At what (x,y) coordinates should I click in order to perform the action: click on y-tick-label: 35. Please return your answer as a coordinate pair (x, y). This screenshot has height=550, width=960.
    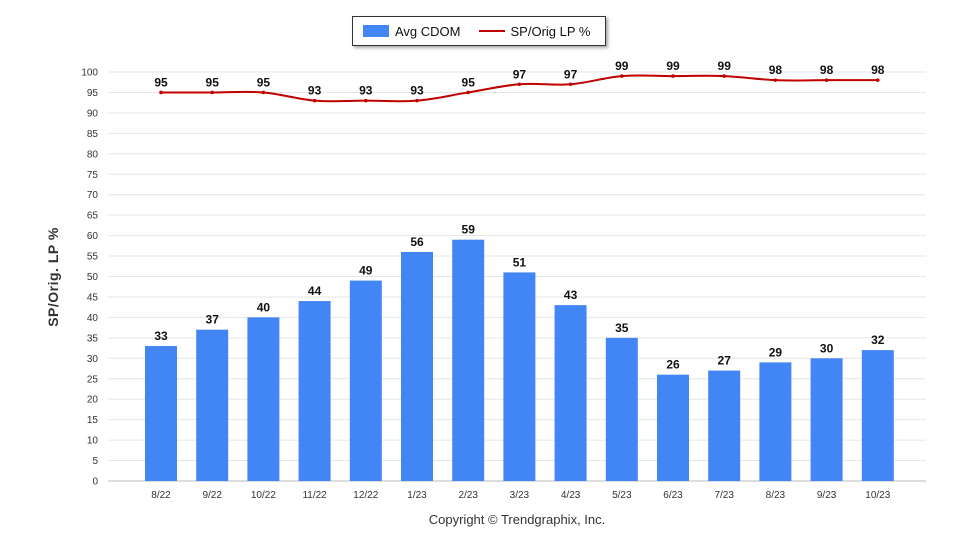
    Looking at the image, I should click on (93, 338).